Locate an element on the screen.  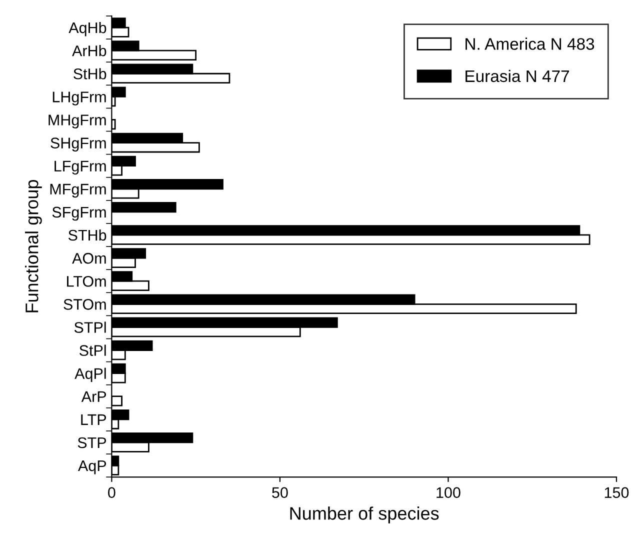
x-tick-label: 50 is located at coordinates (280, 492).